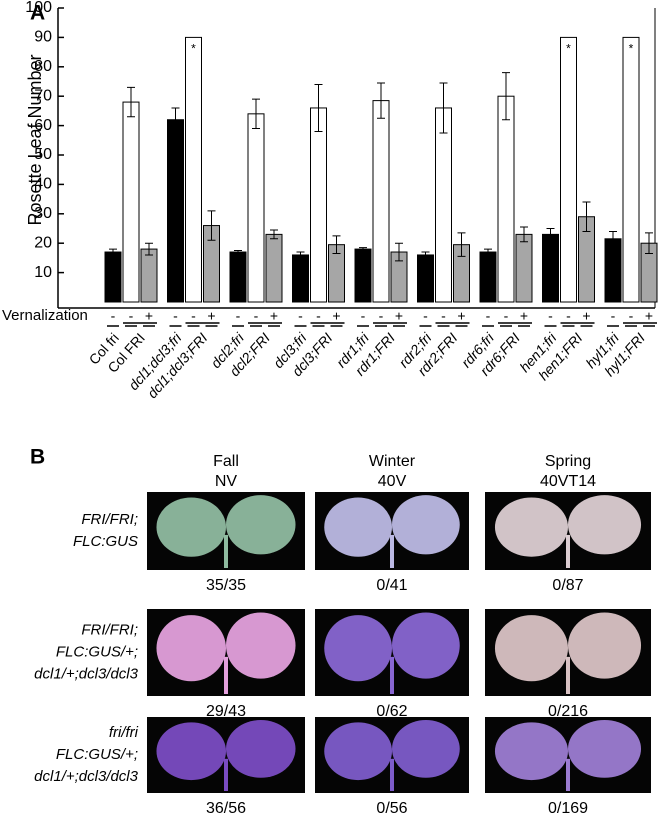  I want to click on y-tick-label: 100, so click(38, 8).